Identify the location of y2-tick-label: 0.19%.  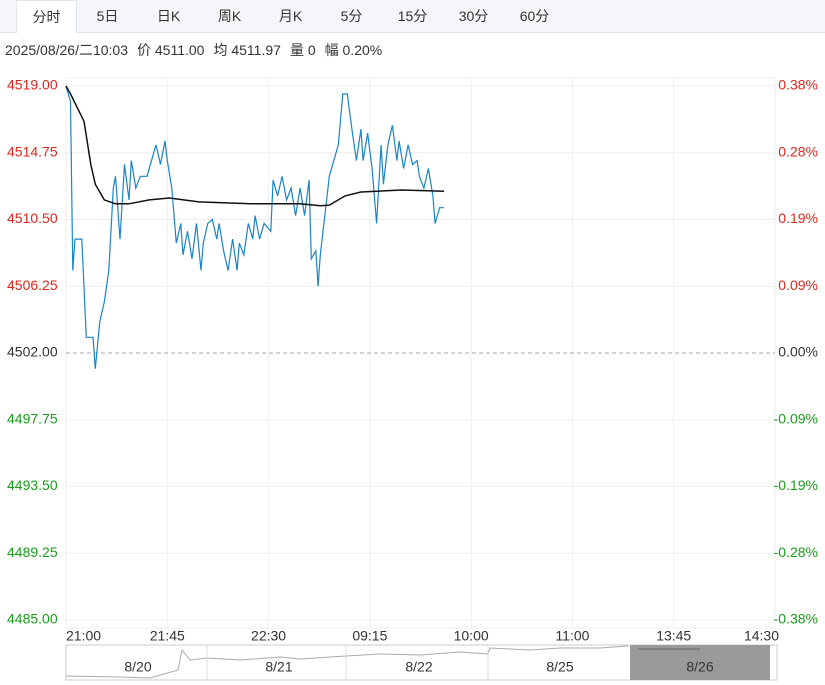
(798, 218).